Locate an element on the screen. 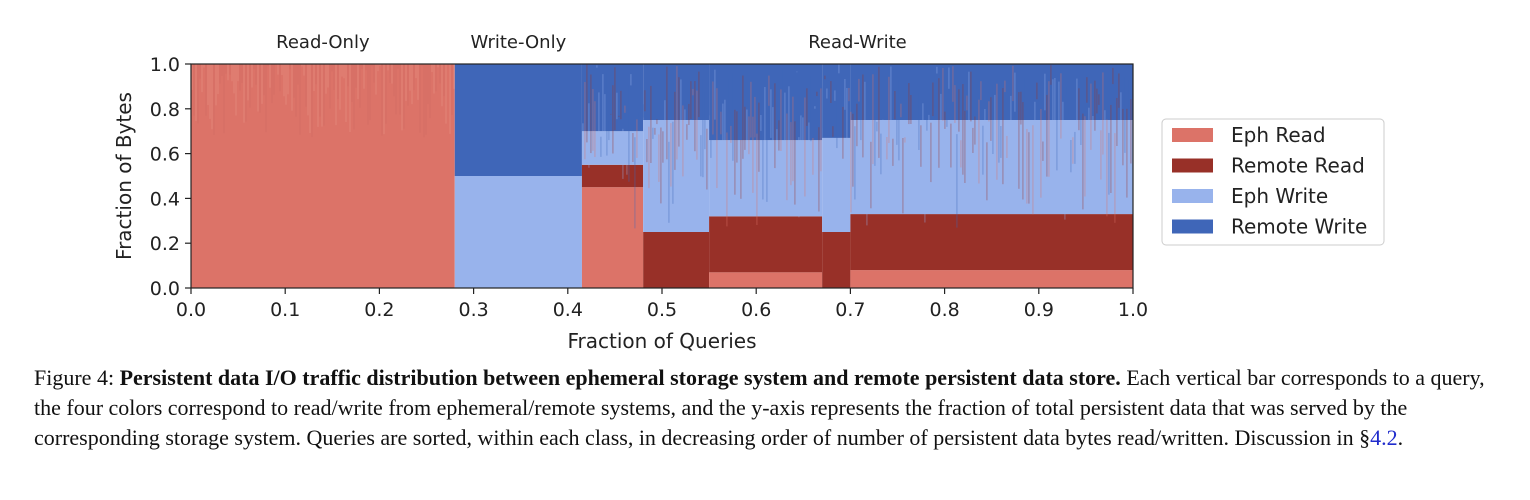 Image resolution: width=1530 pixels, height=500 pixels. legend: Eph Read Remote Read Eph Write Remote Write is located at coordinates (1273, 182).